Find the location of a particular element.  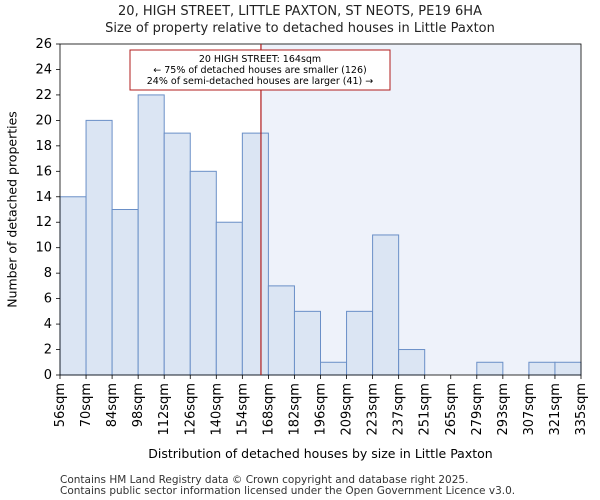

x-tick-label: 140sqm is located at coordinates (216, 409).